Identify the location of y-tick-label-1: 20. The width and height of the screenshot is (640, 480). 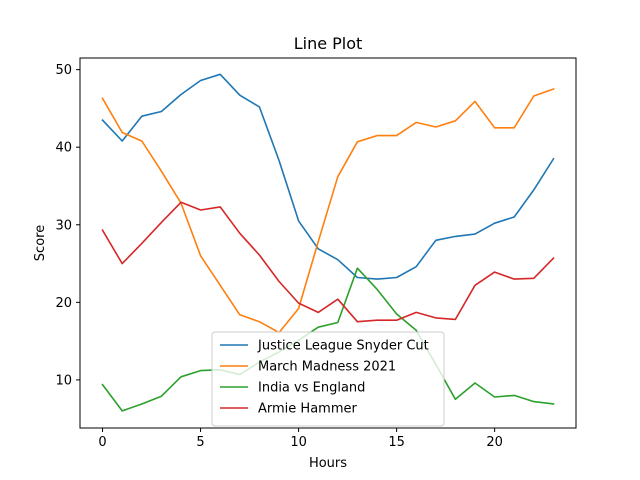
(63, 303).